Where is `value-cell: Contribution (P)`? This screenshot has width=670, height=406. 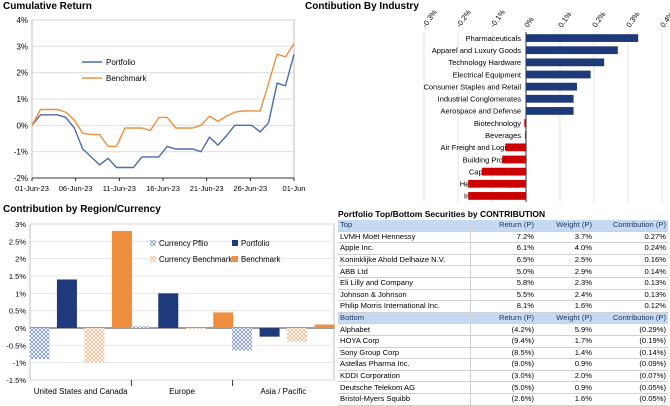
value-cell: Contribution (P) is located at coordinates (631, 318).